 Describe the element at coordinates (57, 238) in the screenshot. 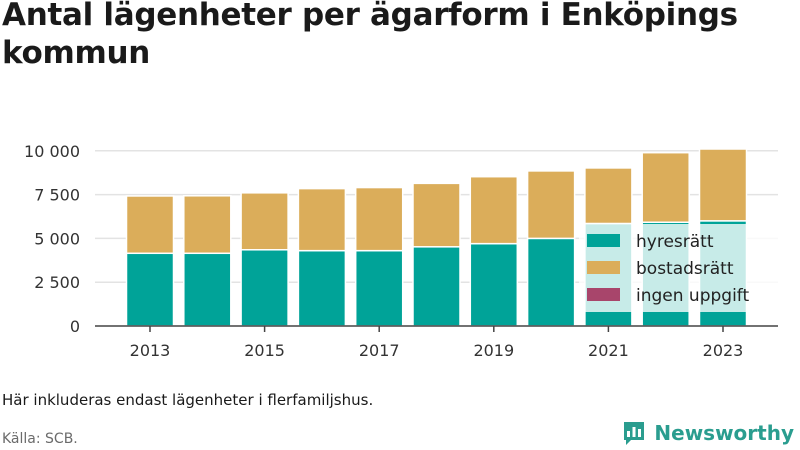

I see `y-tick-label: 5 000` at that location.